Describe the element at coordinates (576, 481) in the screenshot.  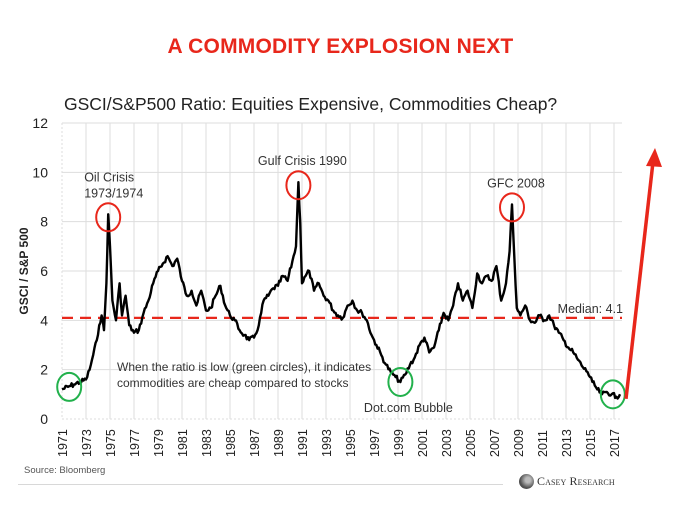
I see `logo-text: Casey Research` at that location.